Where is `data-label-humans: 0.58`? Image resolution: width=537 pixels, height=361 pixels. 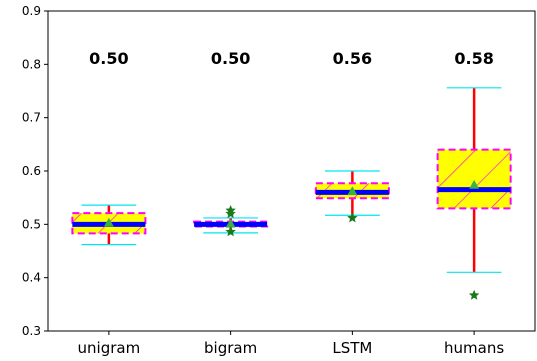
data-label-humans: 0.58 is located at coordinates (473, 58).